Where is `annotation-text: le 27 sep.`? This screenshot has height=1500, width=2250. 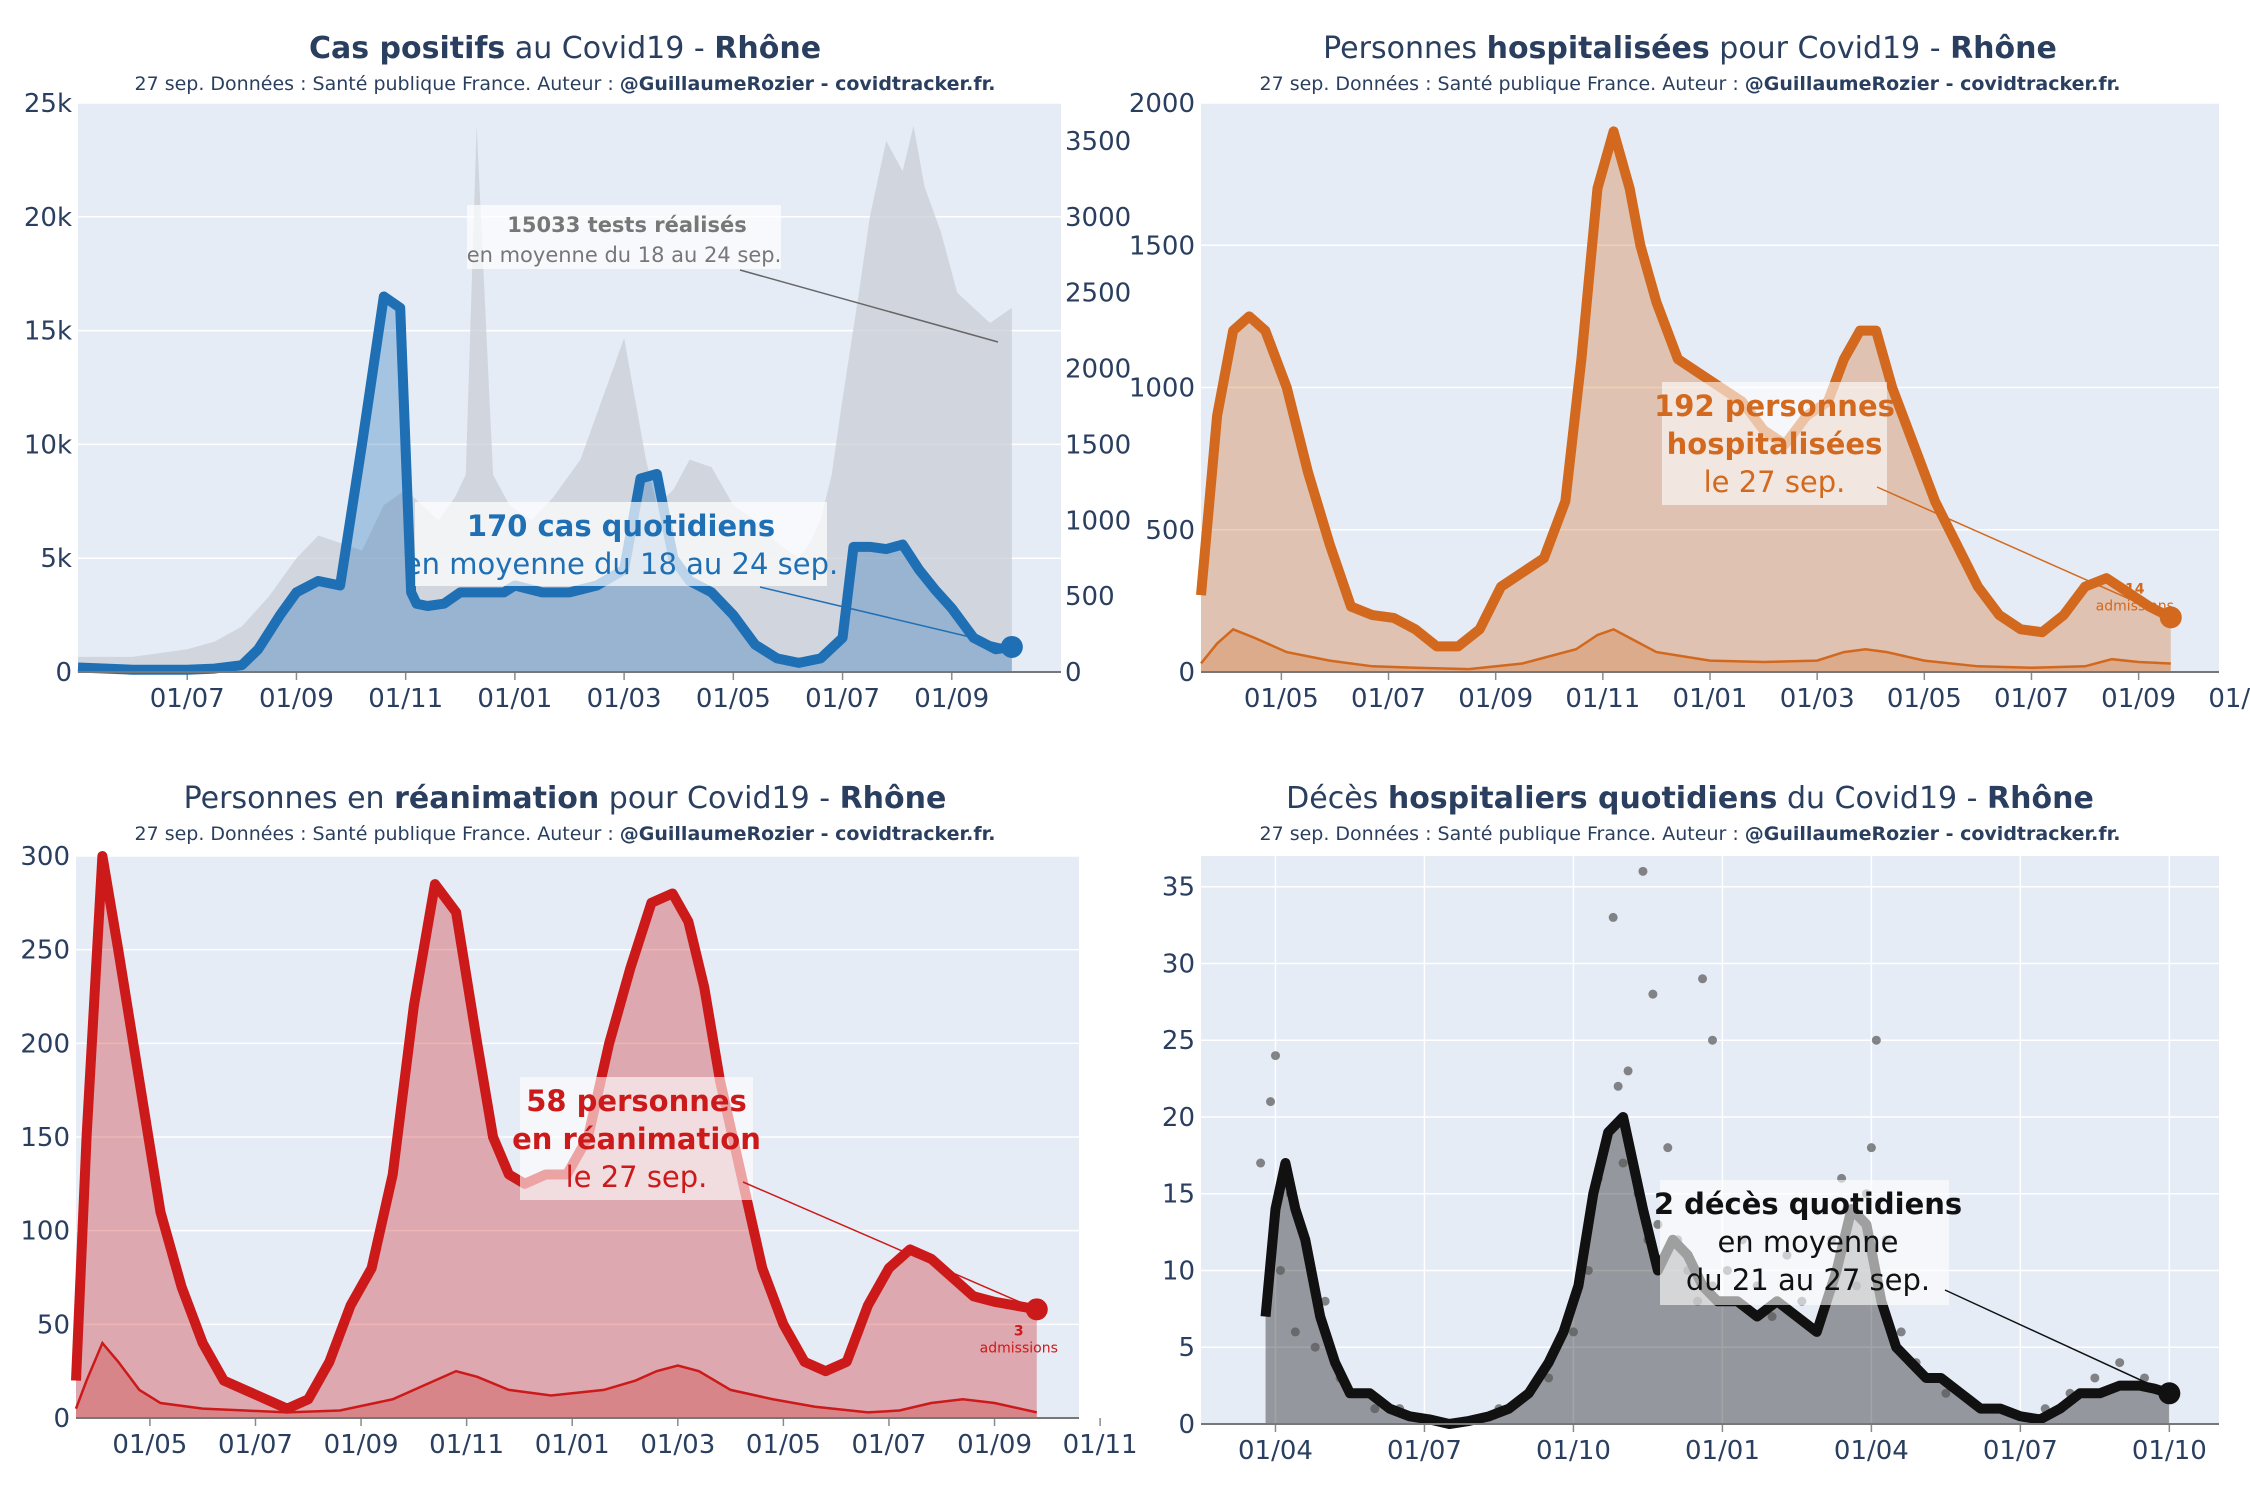
annotation-text: le 27 sep. is located at coordinates (637, 1177).